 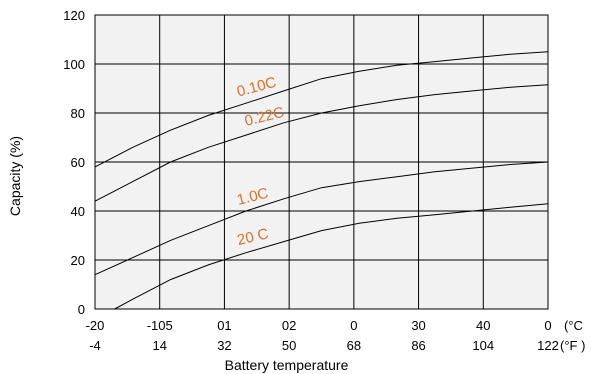 What do you see at coordinates (224, 345) in the screenshot?
I see `x-tick-label-fahrenheit: 32` at bounding box center [224, 345].